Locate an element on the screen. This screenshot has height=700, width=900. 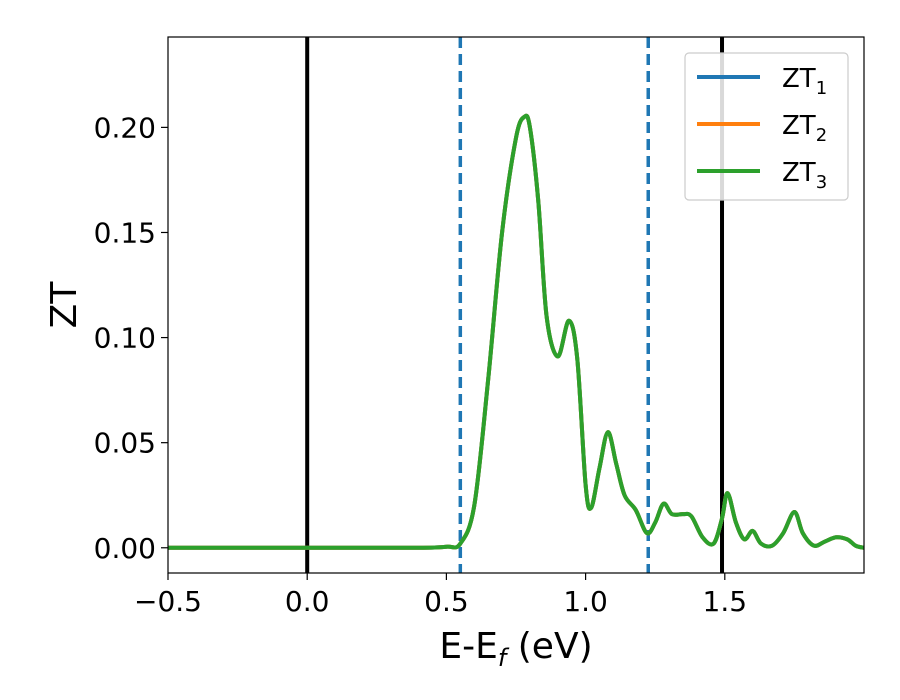
legend-label: ZT3 is located at coordinates (804, 175).